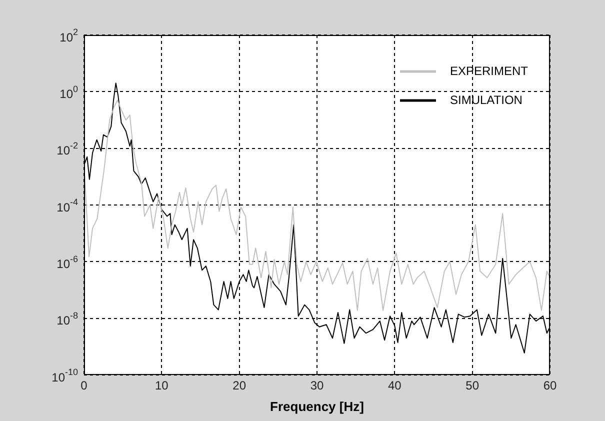  I want to click on x-tick-label: 40, so click(395, 385).